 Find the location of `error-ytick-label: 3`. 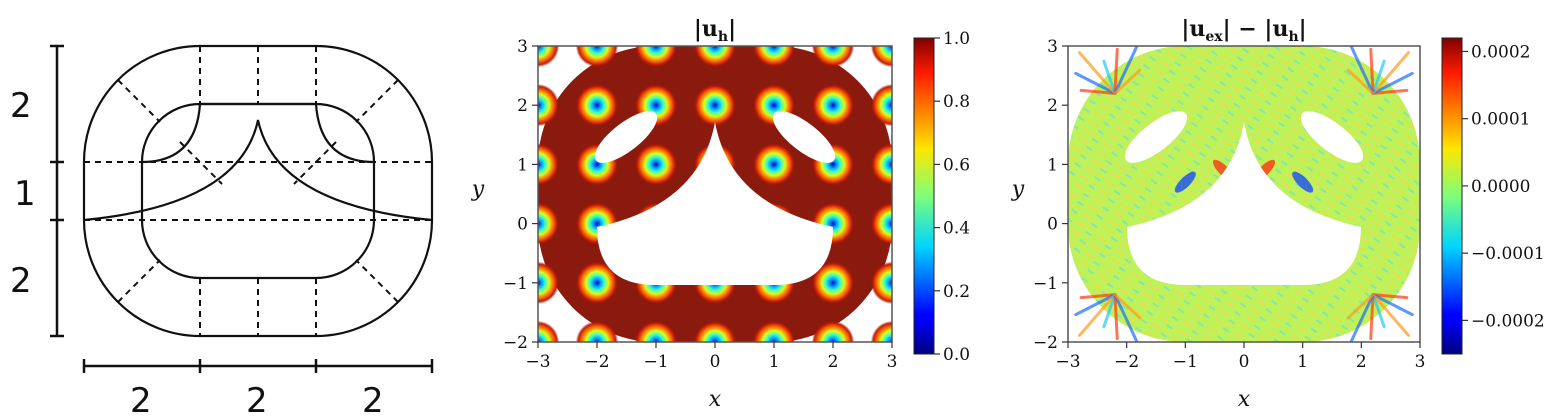

error-ytick-label: 3 is located at coordinates (1052, 47).